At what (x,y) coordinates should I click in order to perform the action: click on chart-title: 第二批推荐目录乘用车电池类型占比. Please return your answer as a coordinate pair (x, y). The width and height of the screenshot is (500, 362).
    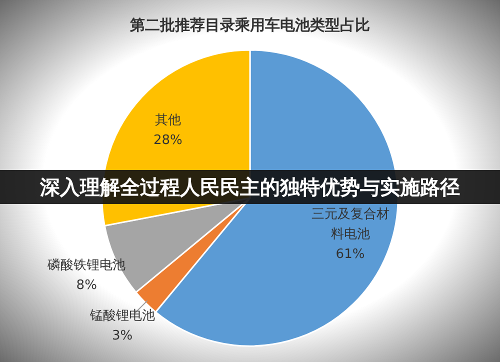
    Looking at the image, I should click on (249, 25).